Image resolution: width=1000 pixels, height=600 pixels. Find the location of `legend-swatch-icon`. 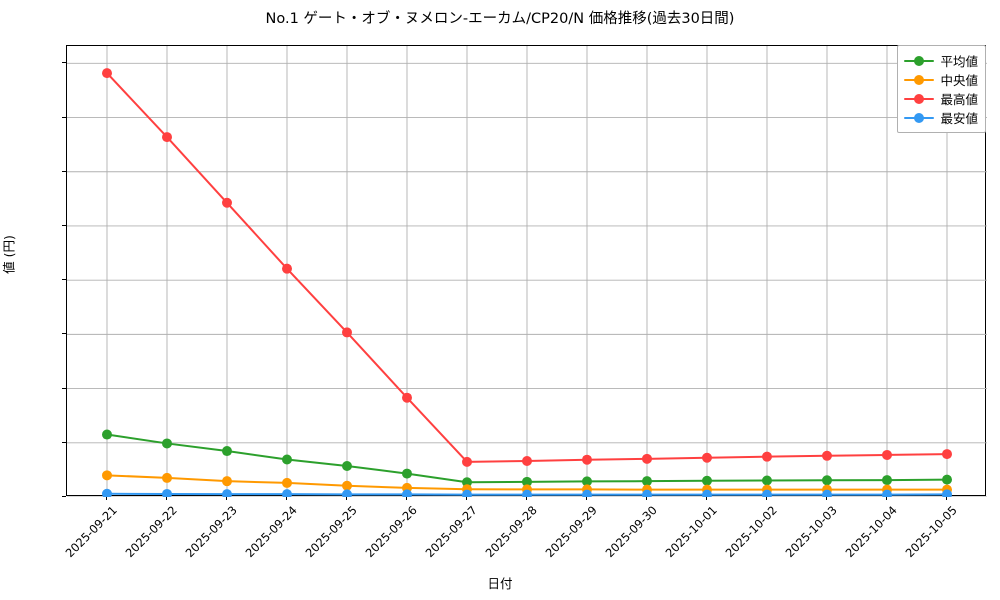

legend-swatch-icon is located at coordinates (919, 118).